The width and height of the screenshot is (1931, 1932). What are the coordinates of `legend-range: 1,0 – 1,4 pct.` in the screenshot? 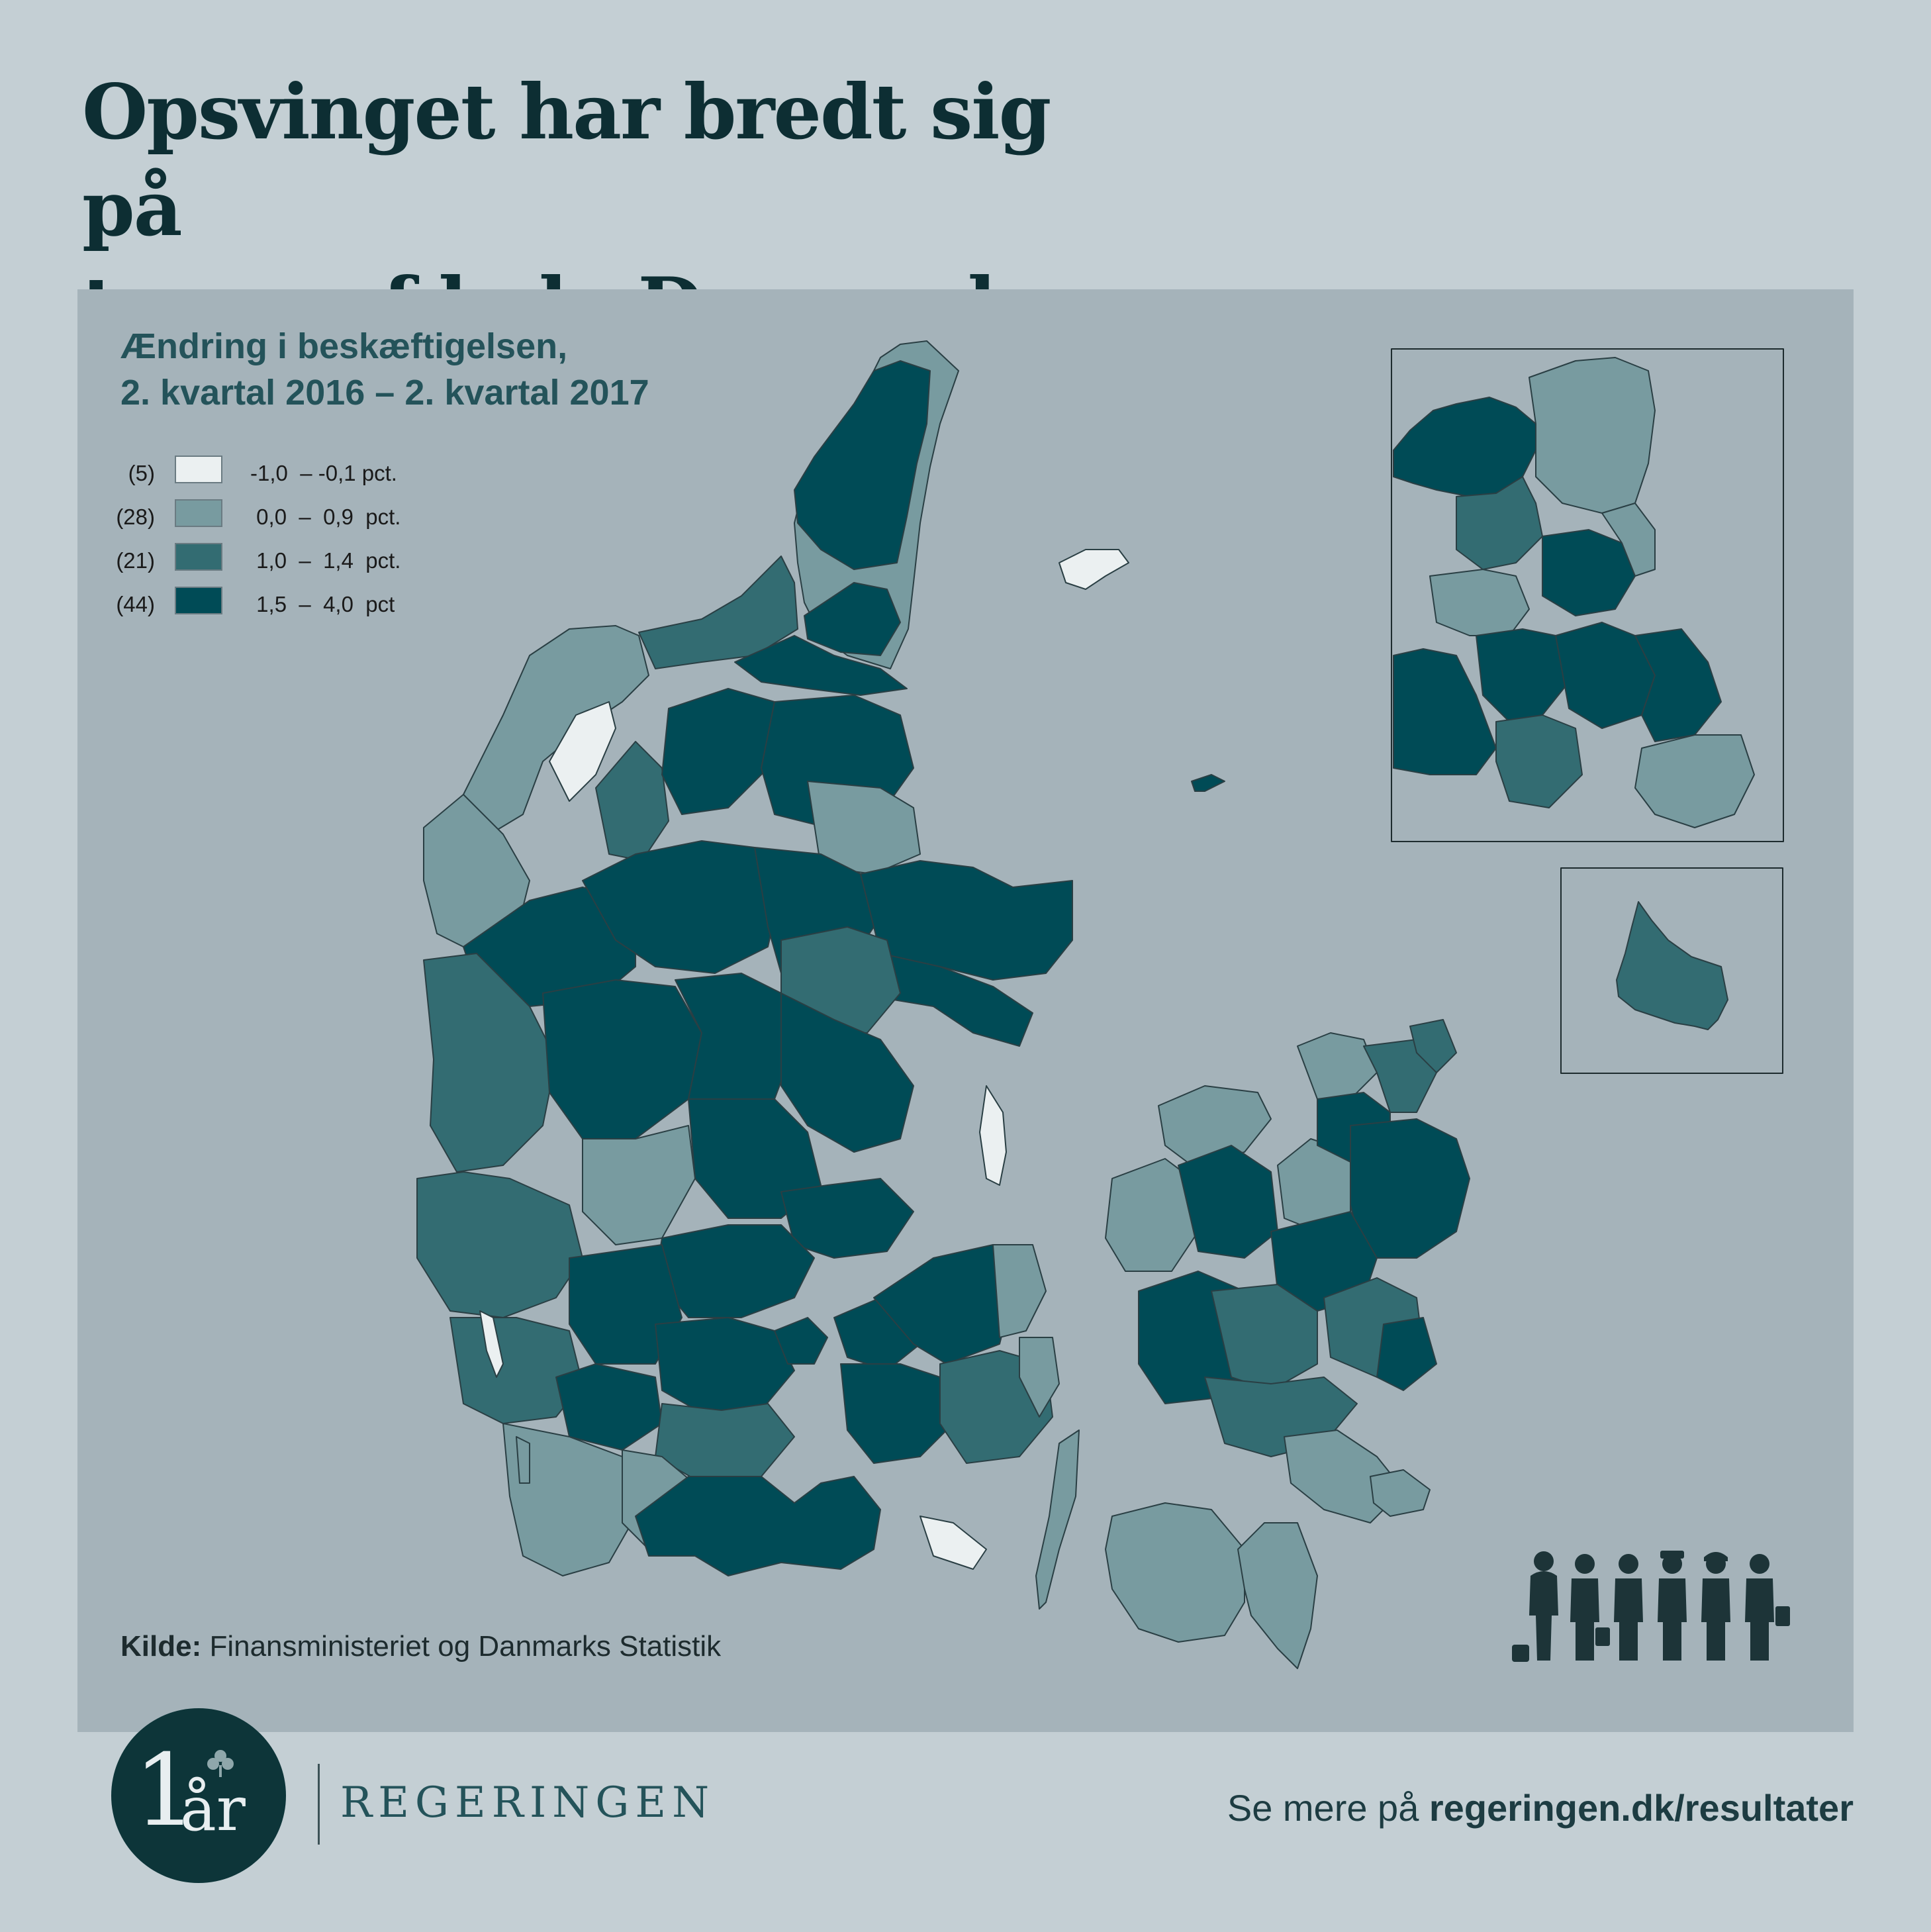 It's located at (325, 560).